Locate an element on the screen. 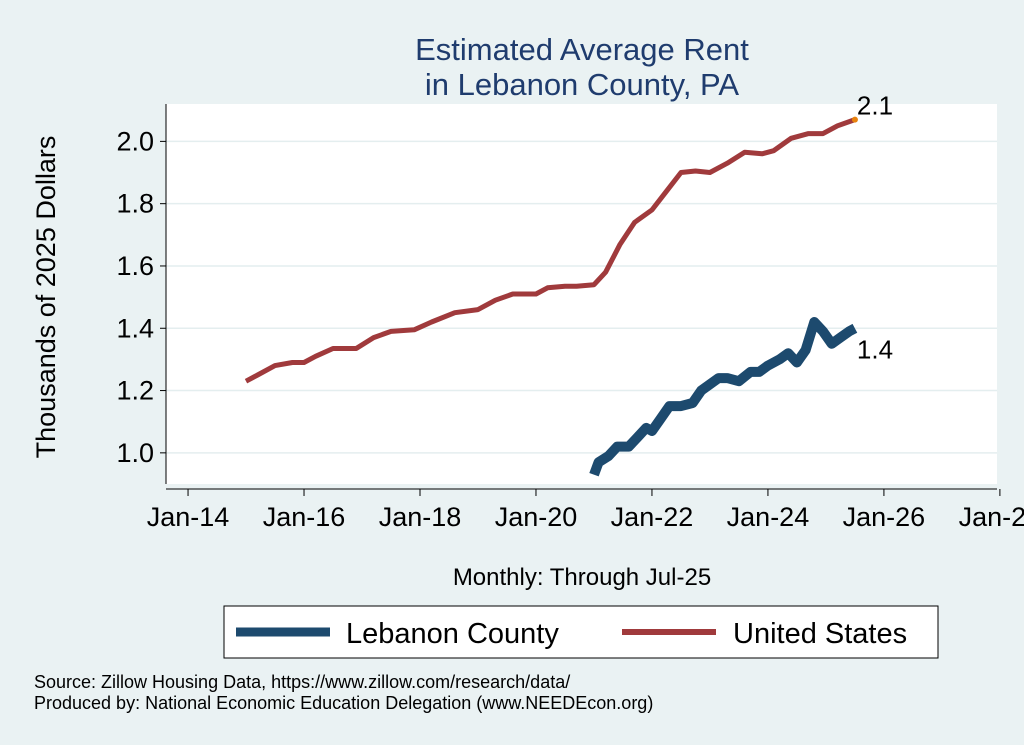 This screenshot has height=745, width=1024. x-tick-label: Jan-24 is located at coordinates (768, 517).